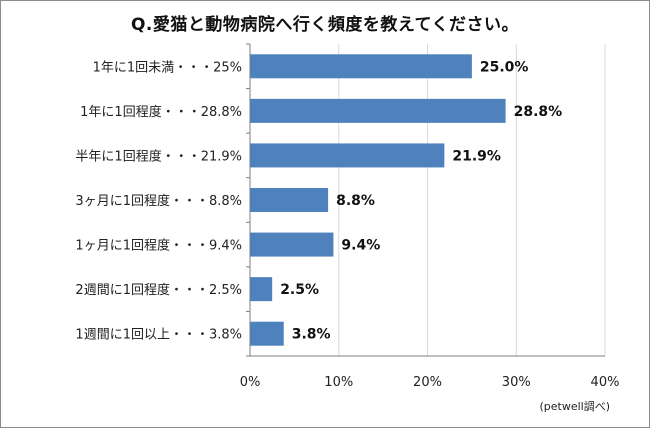 This screenshot has height=428, width=650. Describe the element at coordinates (158, 246) in the screenshot. I see `category-label: 1ヶ月に1回程度・・・9.4%` at that location.